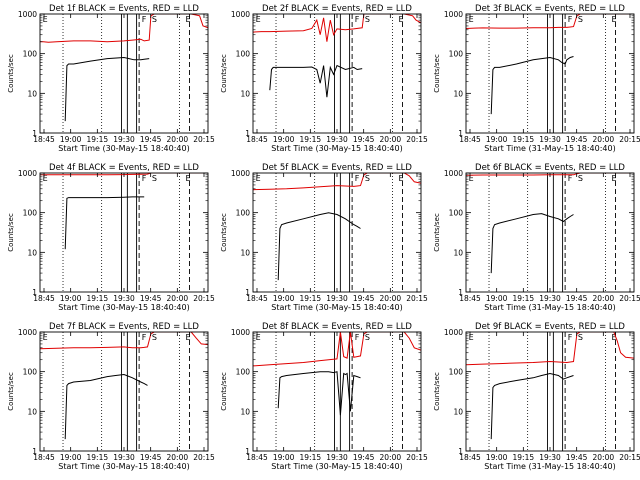 This screenshot has height=480, width=640. Describe the element at coordinates (337, 327) in the screenshot. I see `panel-title: Det 8f BLACK = Events, RED = LLD` at that location.